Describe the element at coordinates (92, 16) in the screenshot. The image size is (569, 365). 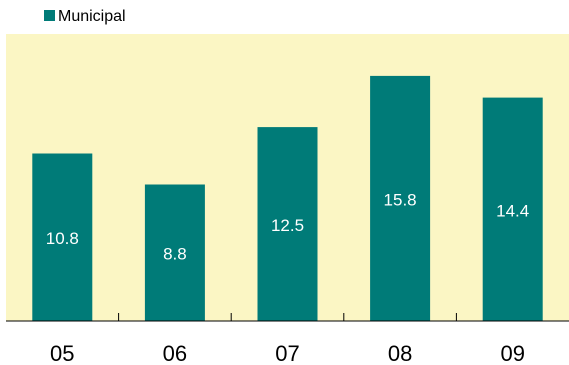
I see `legend-label-municipal: Municipal` at that location.